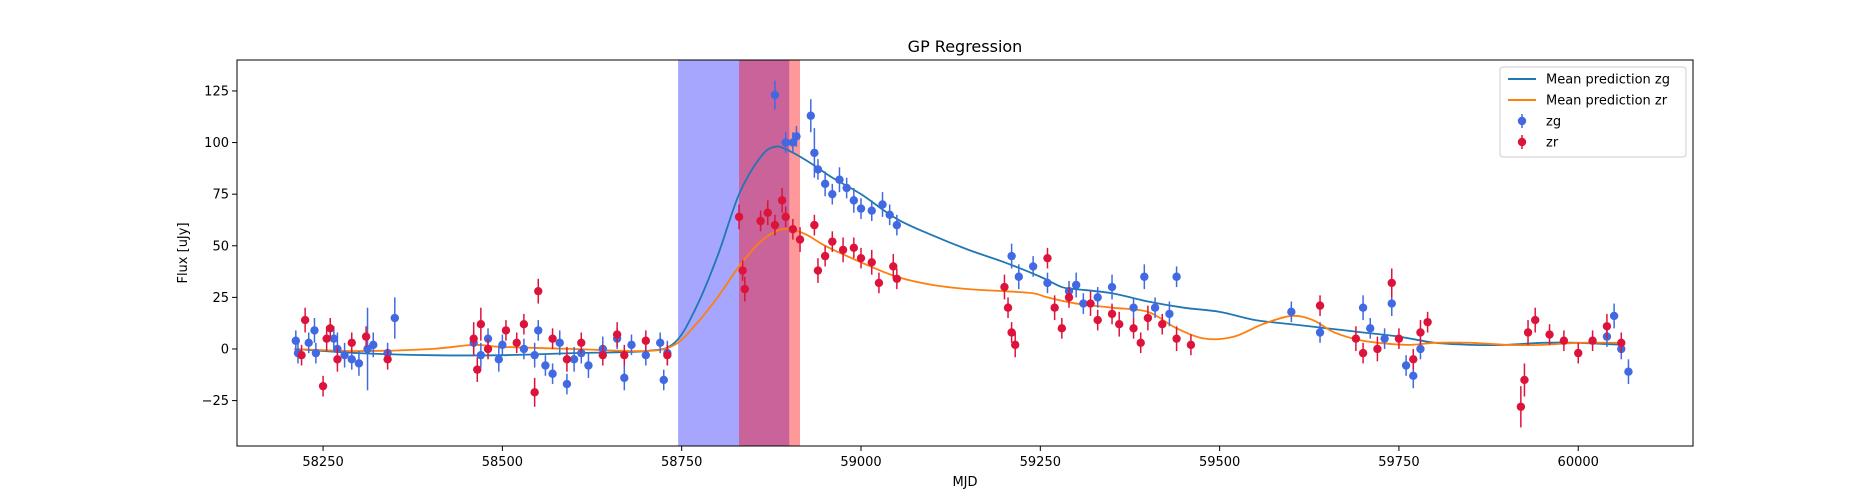  I want to click on y-tick-label: 0, so click(225, 349).